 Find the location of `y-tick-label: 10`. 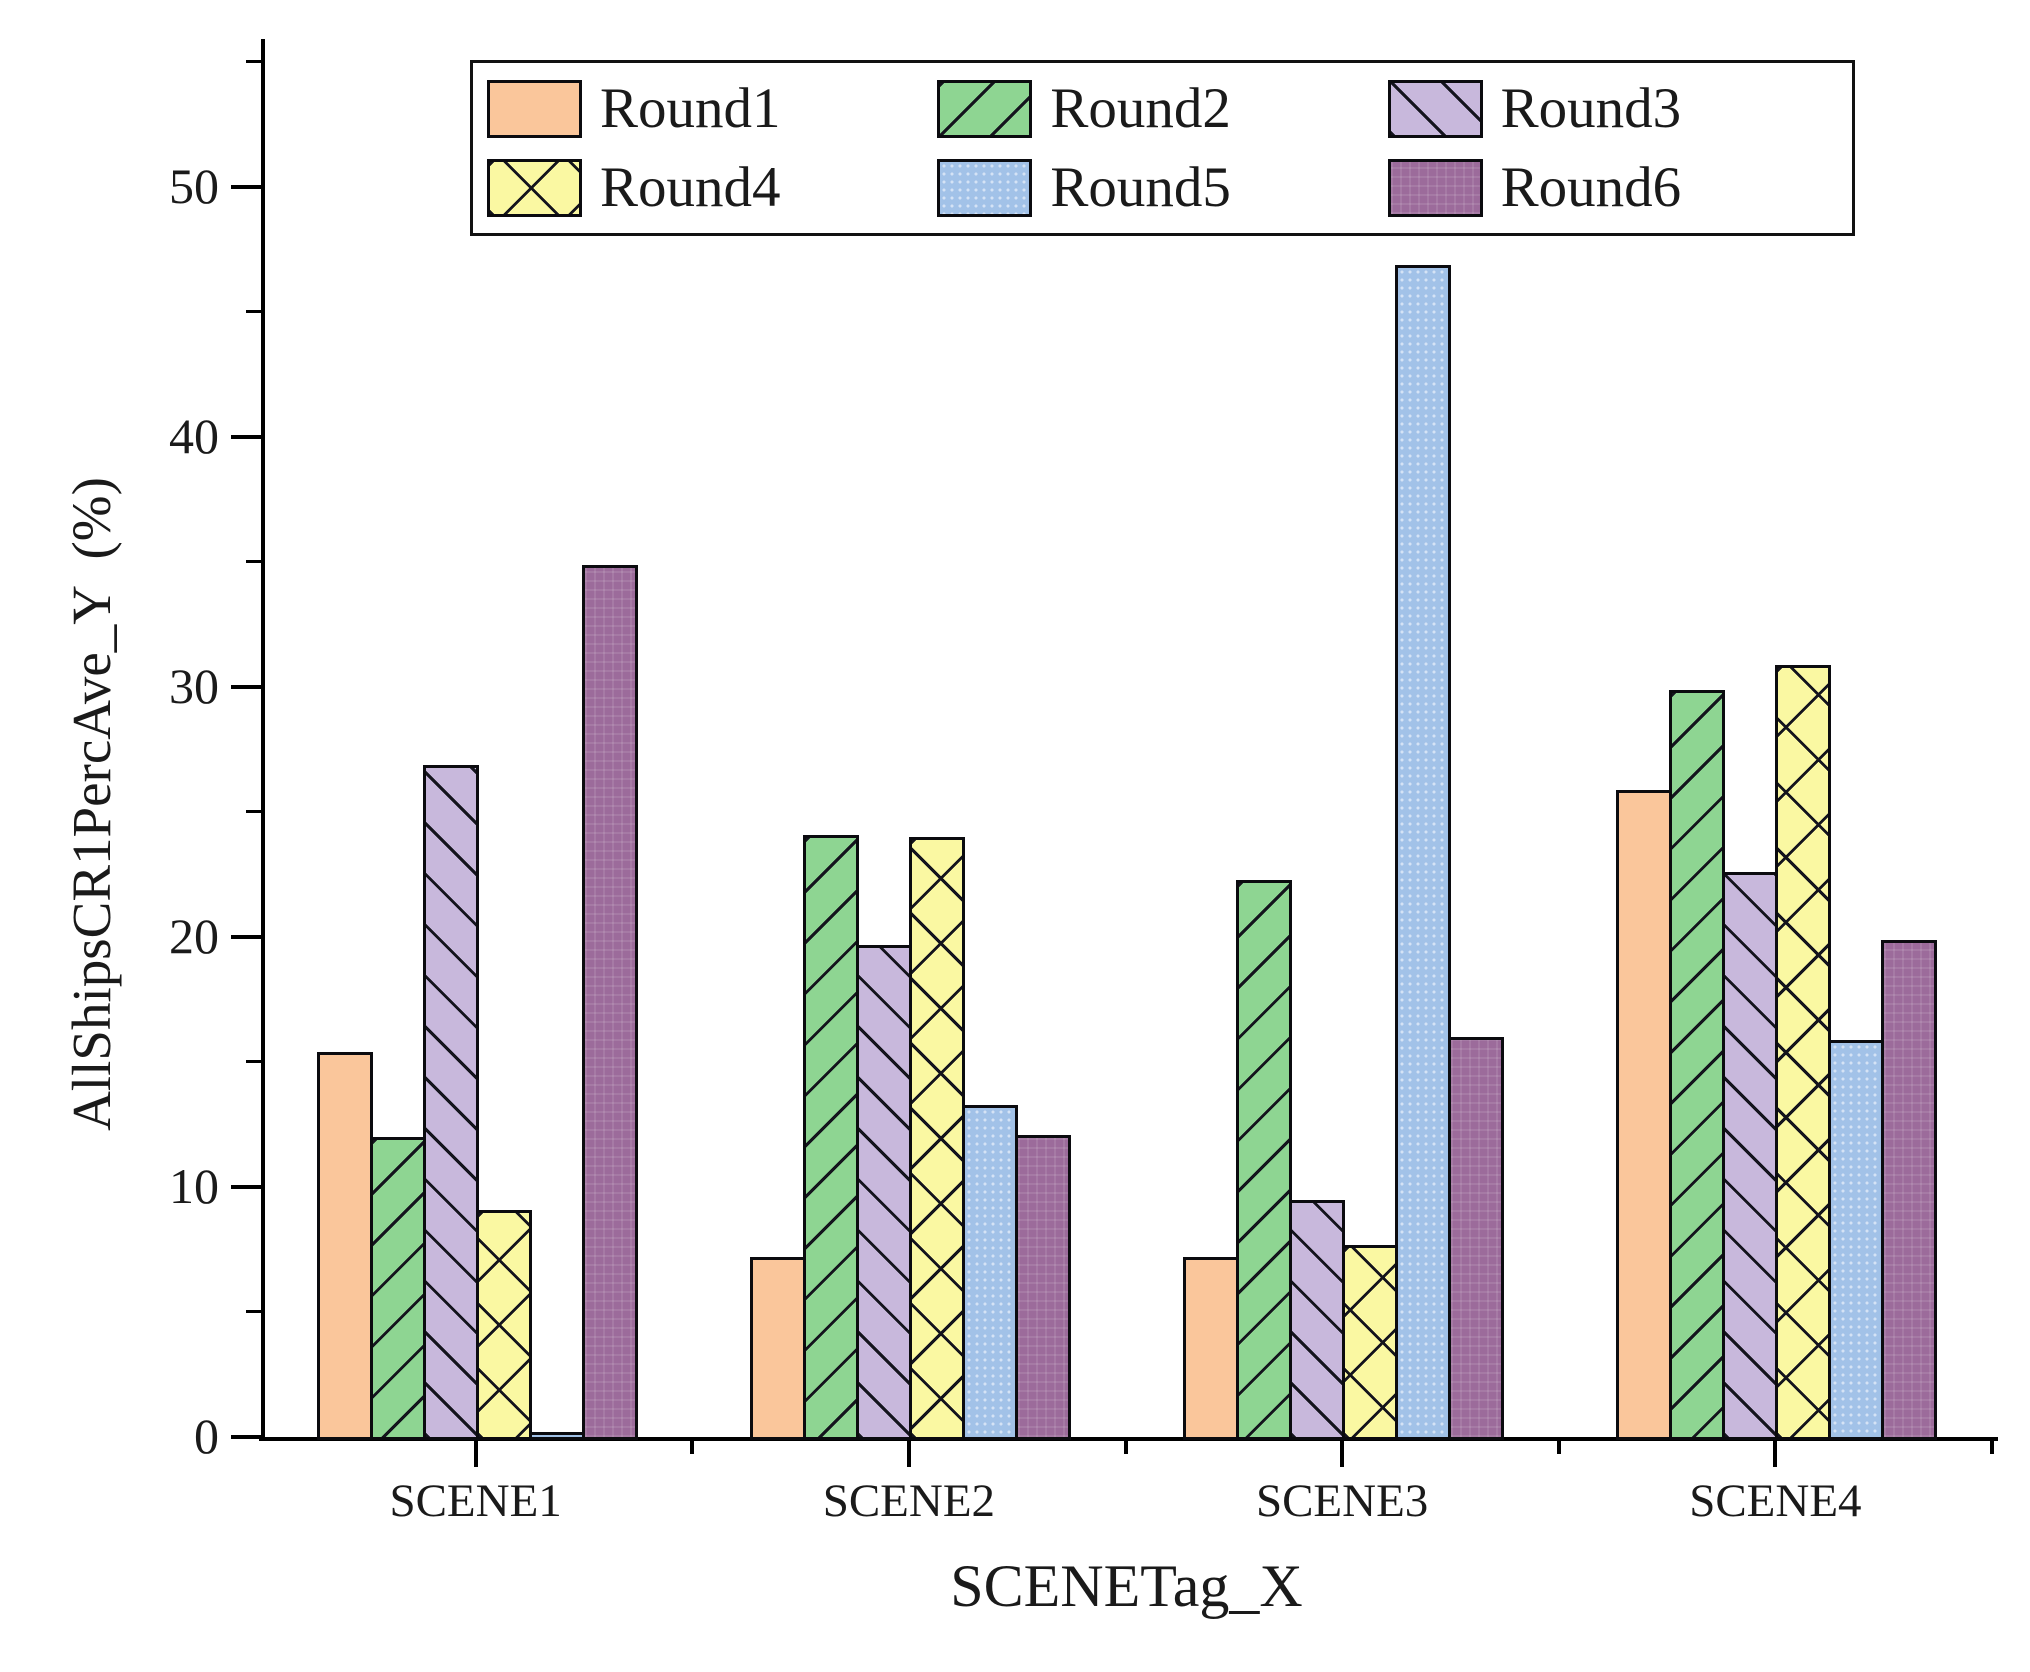

y-tick-label: 10 is located at coordinates (194, 1186).